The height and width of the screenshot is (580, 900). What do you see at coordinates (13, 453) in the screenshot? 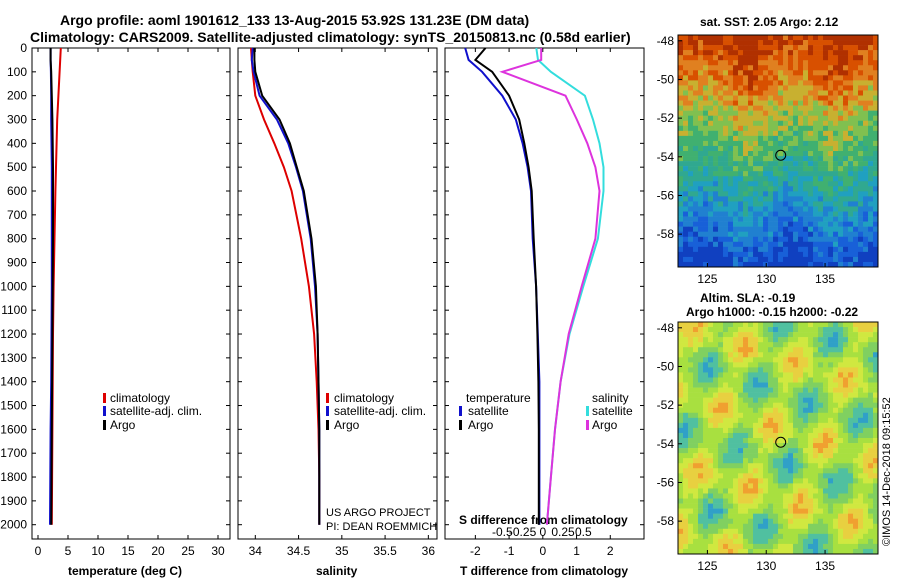
I see `depth-tick-label: 1700` at bounding box center [13, 453].